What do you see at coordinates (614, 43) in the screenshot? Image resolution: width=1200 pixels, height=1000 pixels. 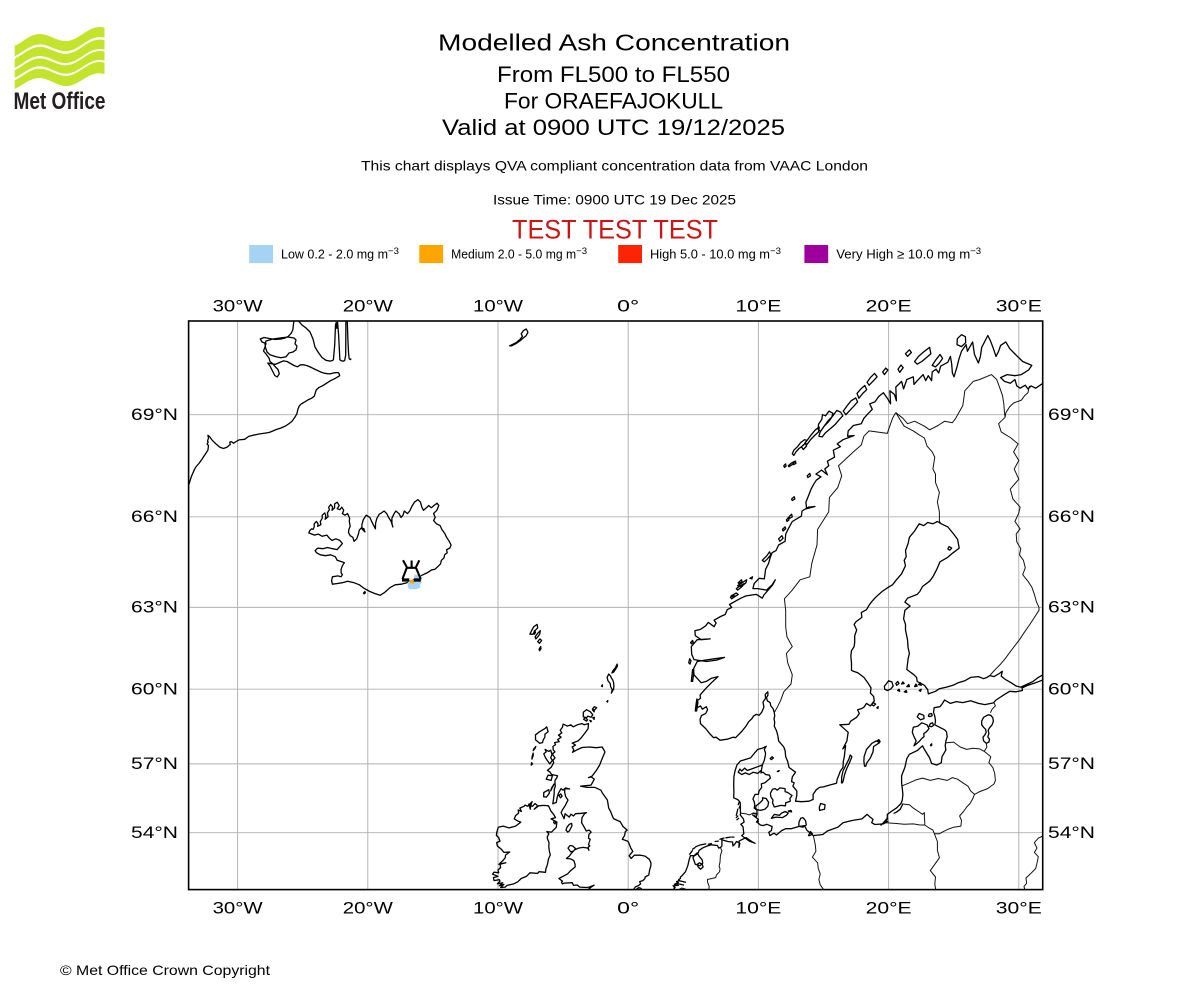 I see `svg-text: Modelled Ash Concentration` at bounding box center [614, 43].